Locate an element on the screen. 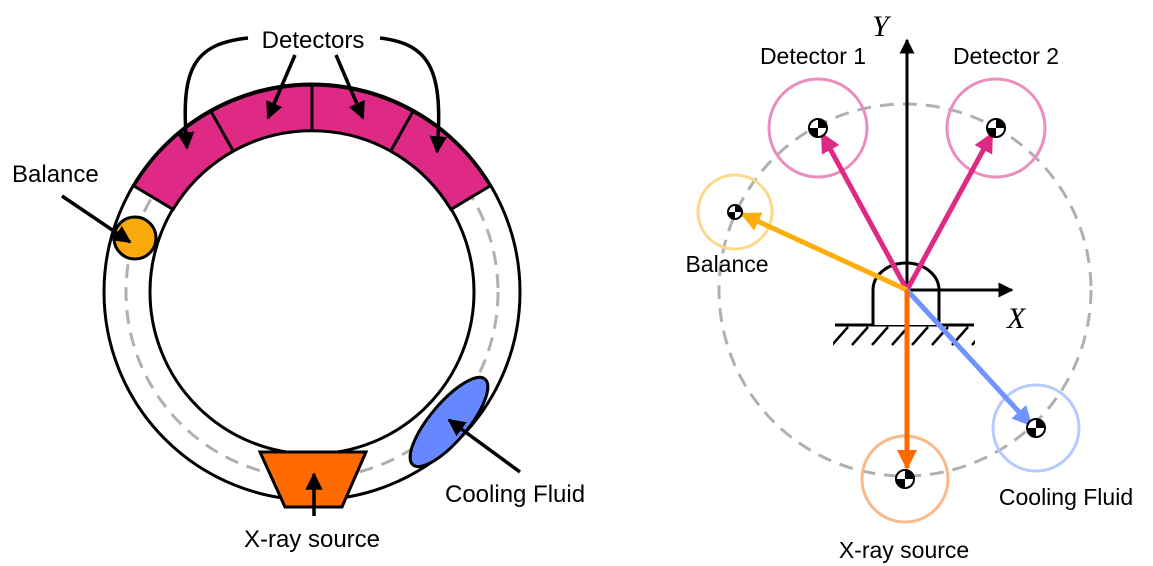  detector-2-vector is located at coordinates (949, 212).